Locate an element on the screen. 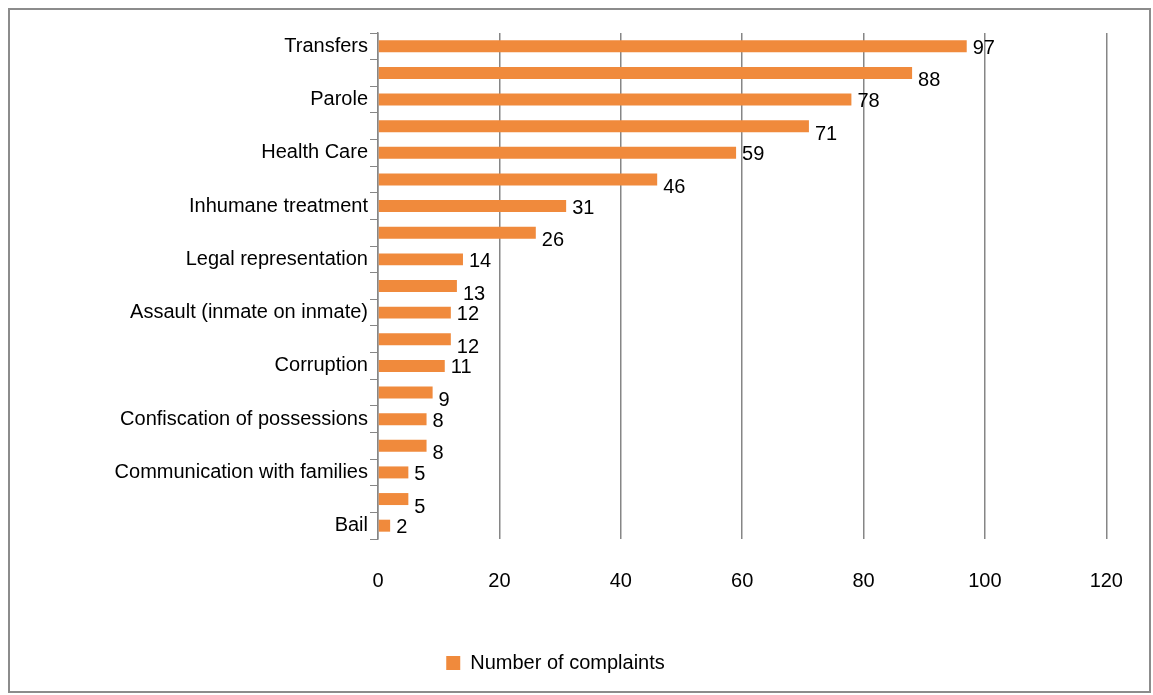 This screenshot has width=1153, height=695. data-label: 59 is located at coordinates (753, 153).